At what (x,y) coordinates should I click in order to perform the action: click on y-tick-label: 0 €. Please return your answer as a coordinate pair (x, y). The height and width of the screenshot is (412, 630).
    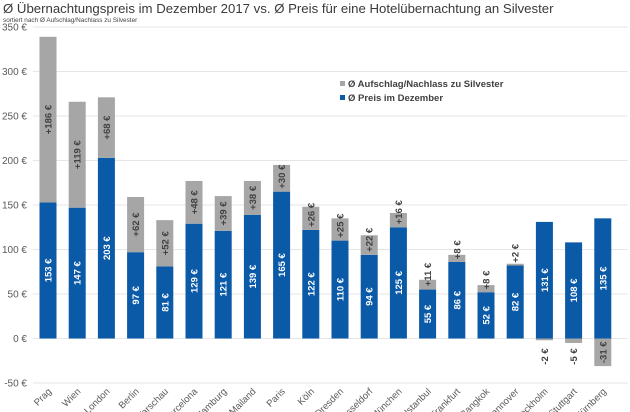
    Looking at the image, I should click on (20, 339).